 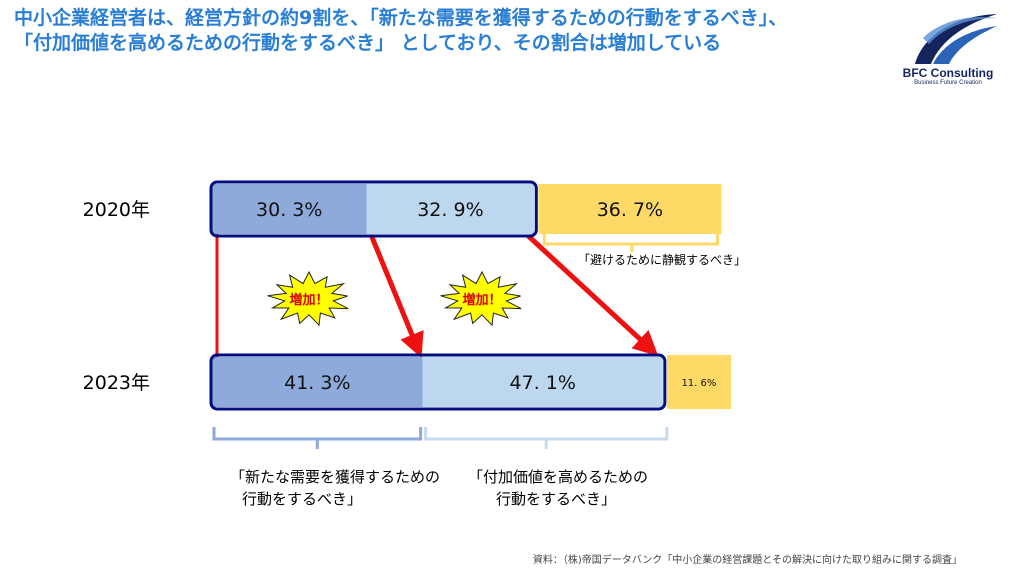 I want to click on value-label: 32. 9%, so click(x=450, y=210).